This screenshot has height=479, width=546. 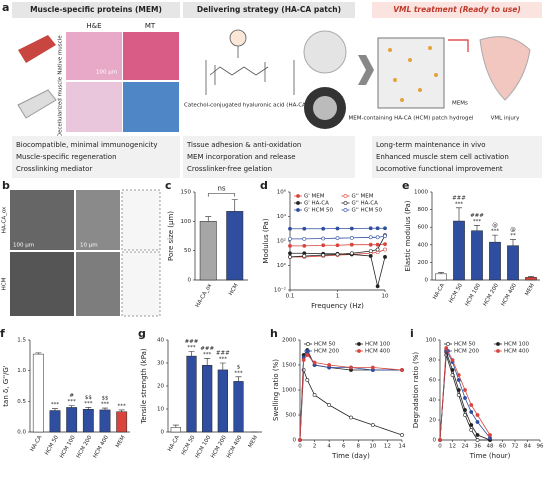 I want to click on panel-label: e, so click(x=405, y=185).